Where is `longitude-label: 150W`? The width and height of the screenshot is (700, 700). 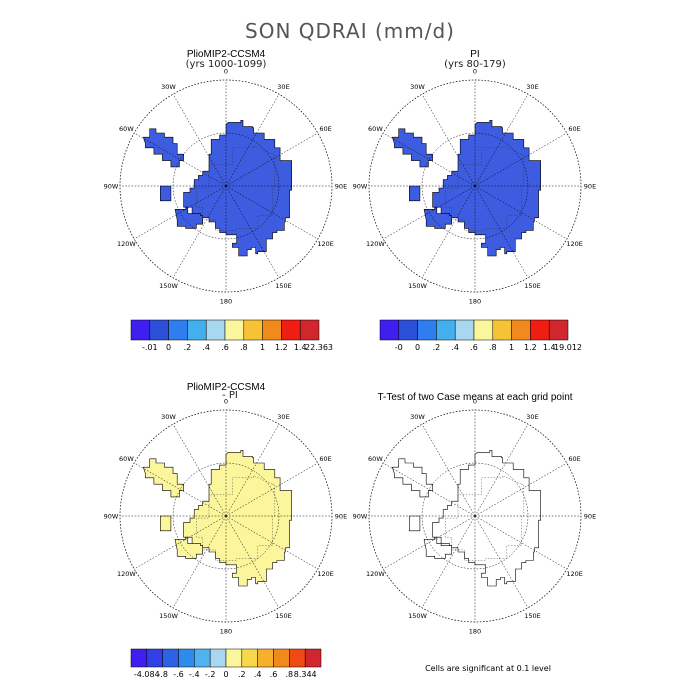 longitude-label: 150W is located at coordinates (417, 616).